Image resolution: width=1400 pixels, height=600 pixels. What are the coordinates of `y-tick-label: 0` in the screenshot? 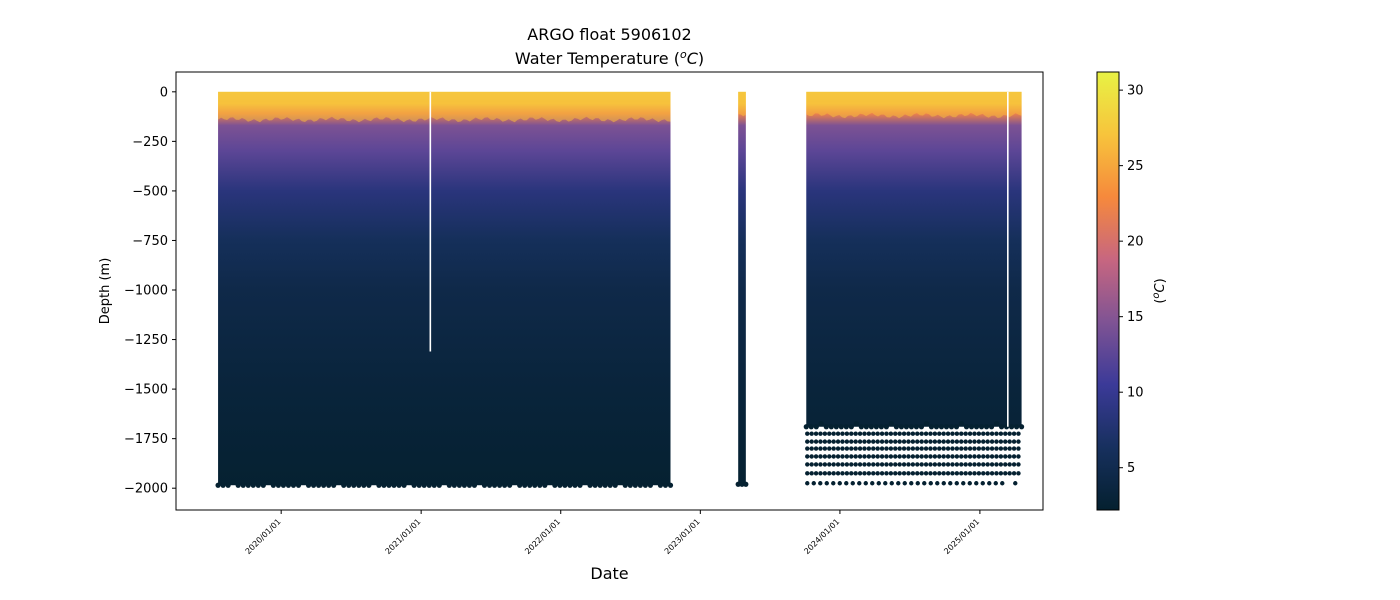 It's located at (164, 92).